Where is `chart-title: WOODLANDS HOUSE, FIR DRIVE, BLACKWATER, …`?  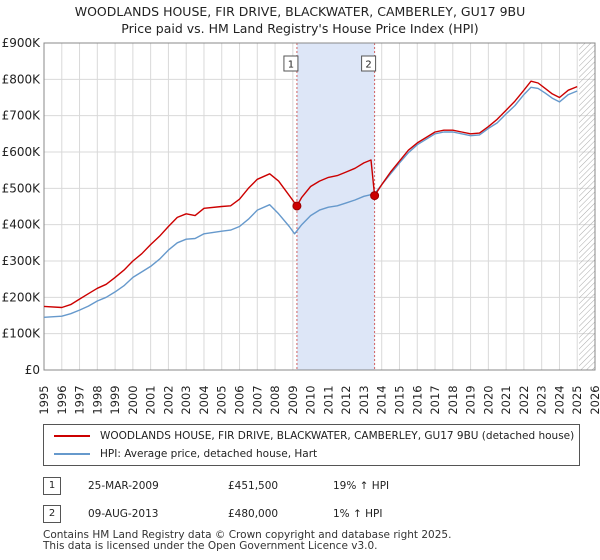 chart-title: WOODLANDS HOUSE, FIR DRIVE, BLACKWATER, … is located at coordinates (300, 11).